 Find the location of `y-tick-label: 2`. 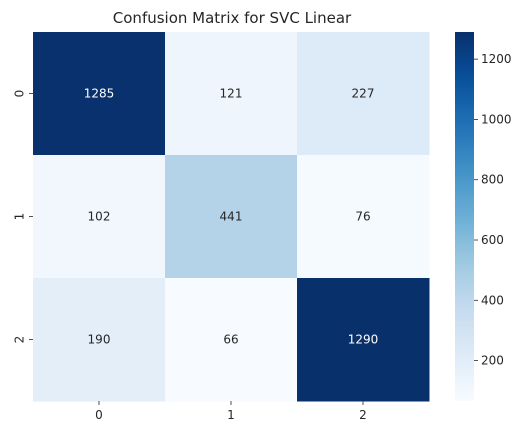

y-tick-label: 2 is located at coordinates (20, 340).